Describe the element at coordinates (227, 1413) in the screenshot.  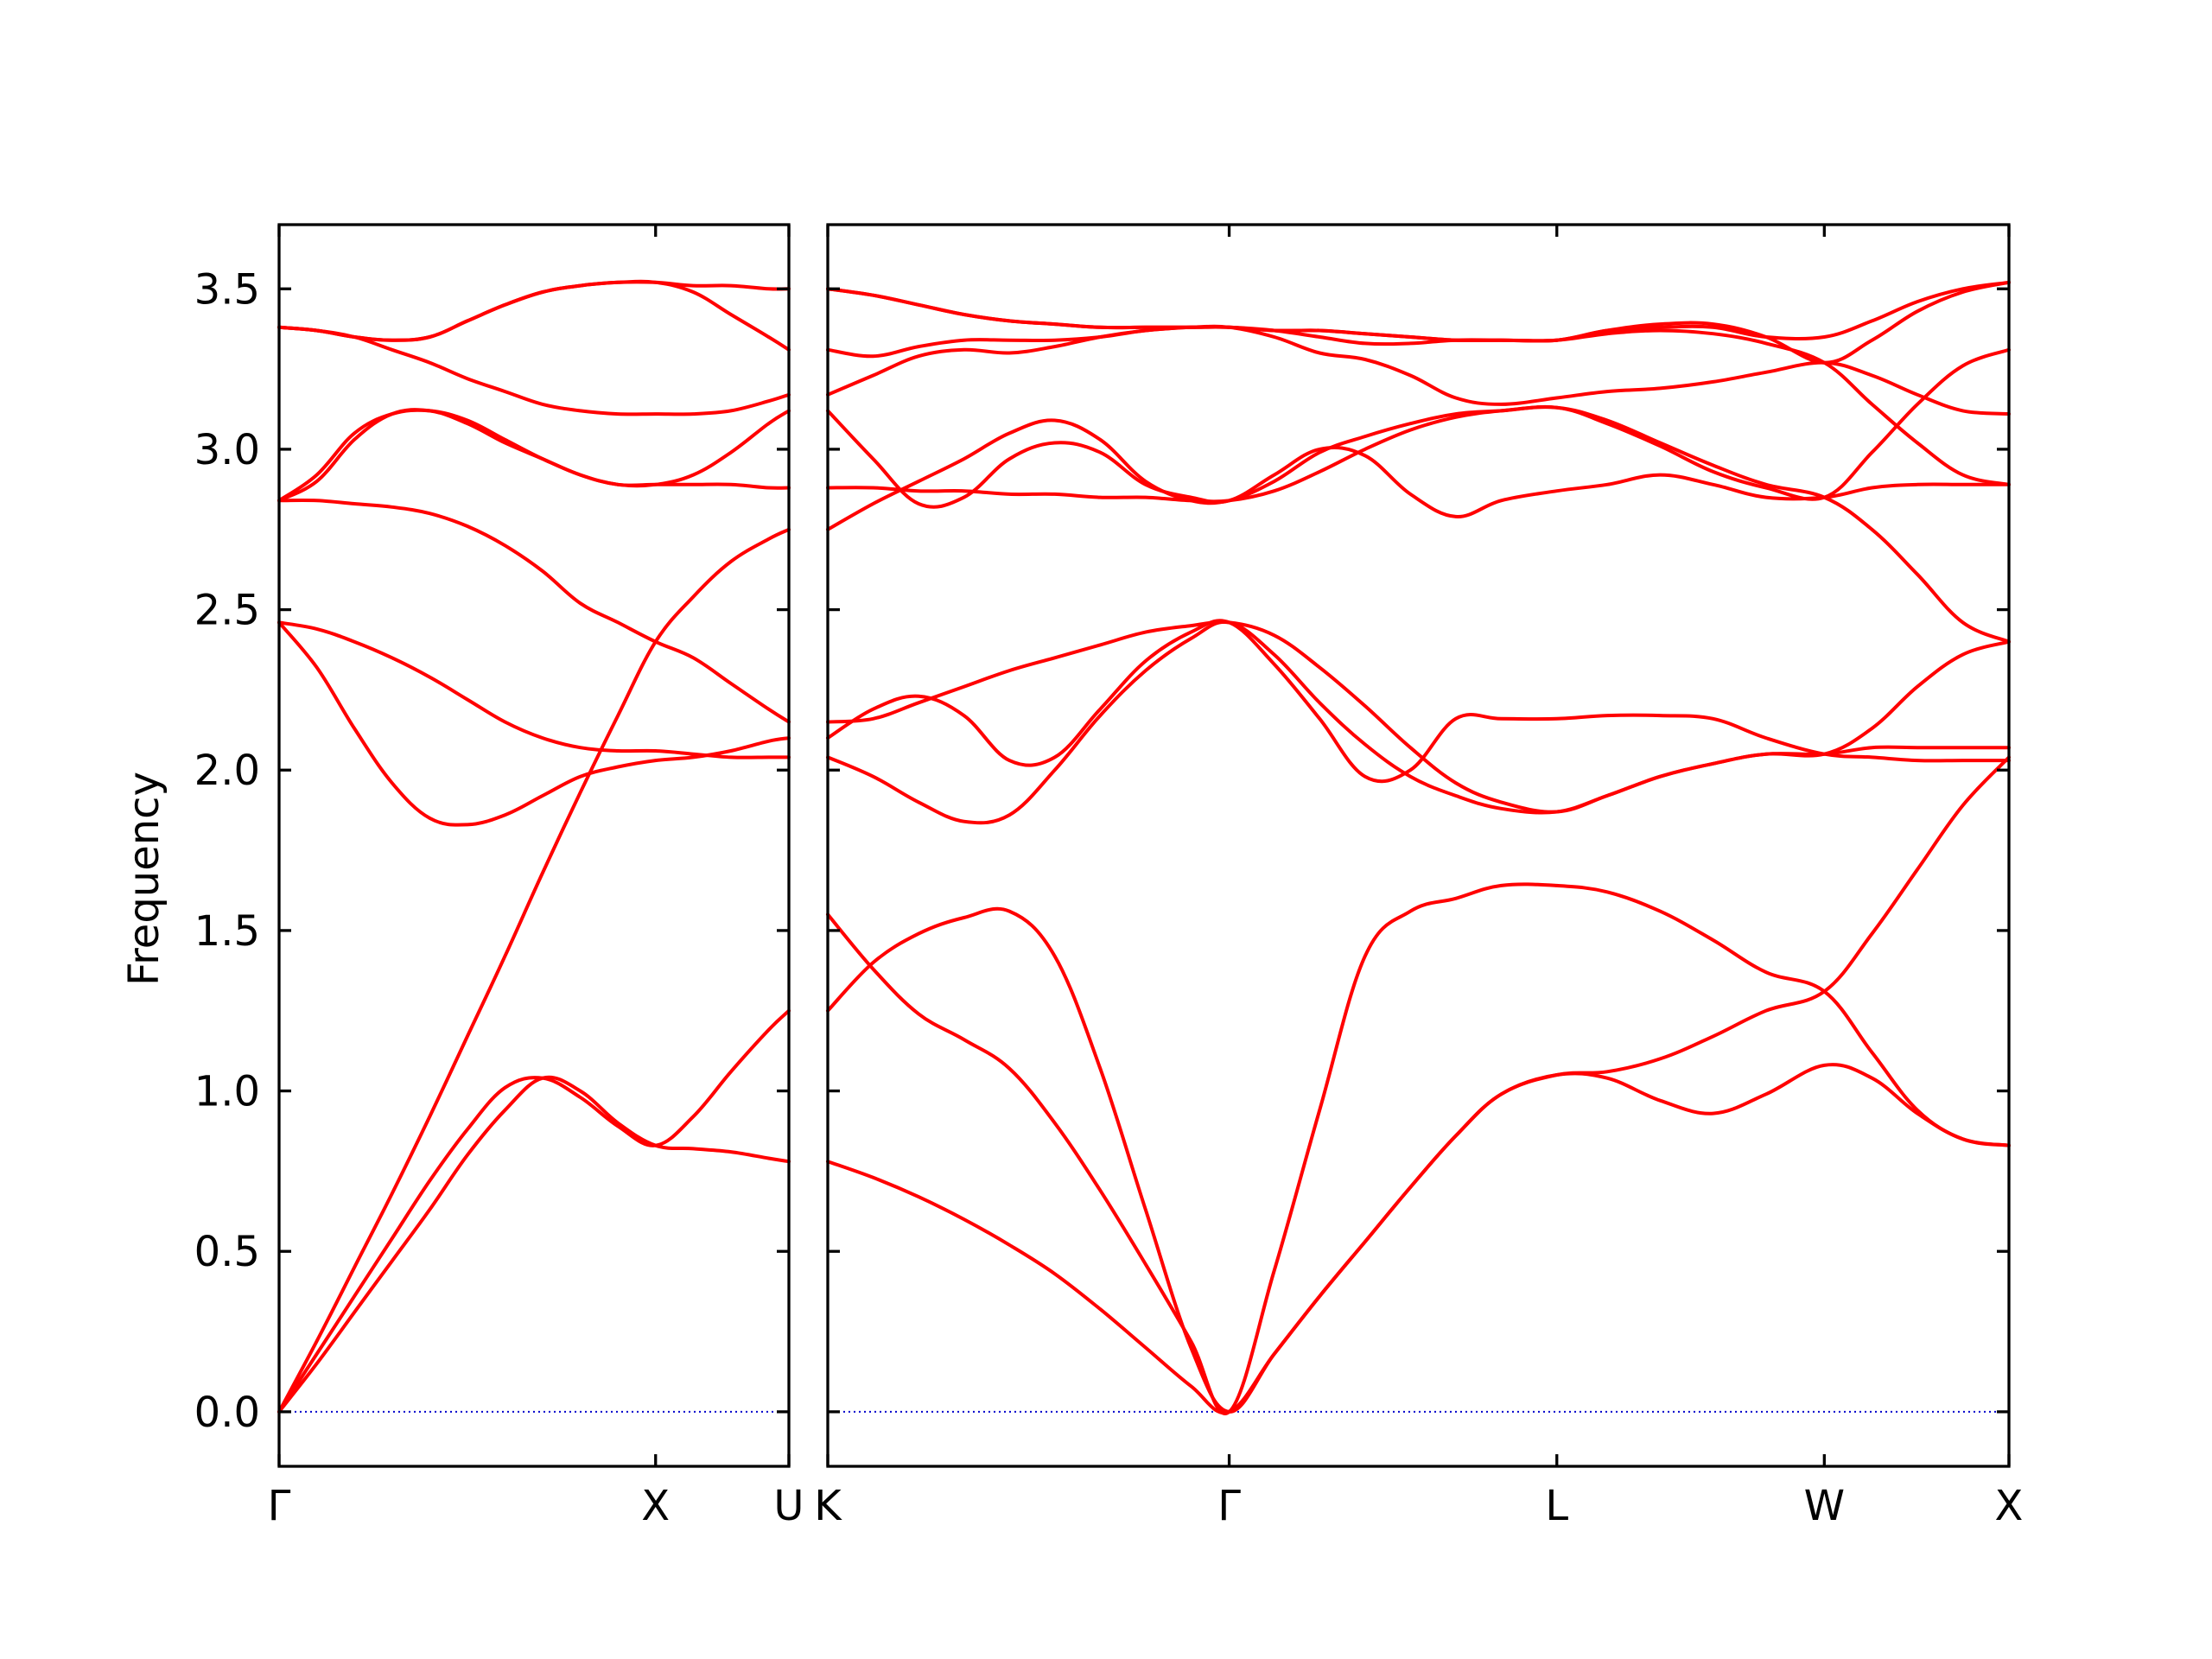
I see `y-tick-label: 0.0` at that location.